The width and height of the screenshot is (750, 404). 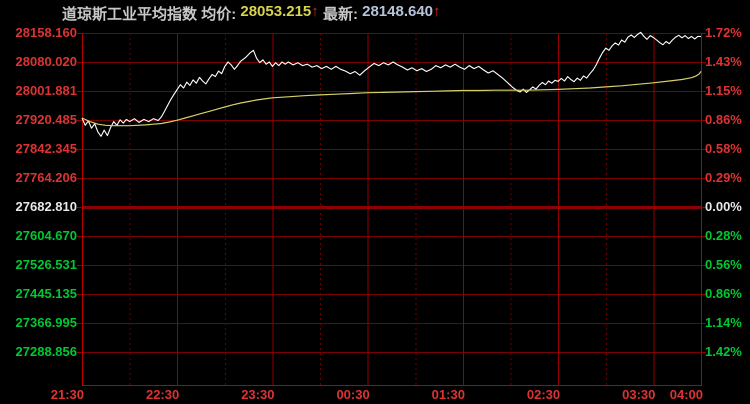 What do you see at coordinates (723, 264) in the screenshot?
I see `percent-axis-label: 0.56%` at bounding box center [723, 264].